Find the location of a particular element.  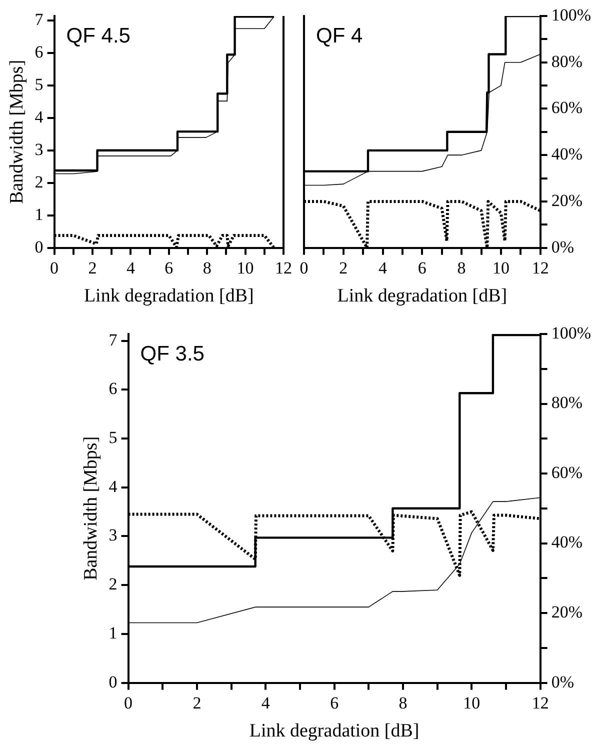

chart-title: QF 4.5 is located at coordinates (98, 36).